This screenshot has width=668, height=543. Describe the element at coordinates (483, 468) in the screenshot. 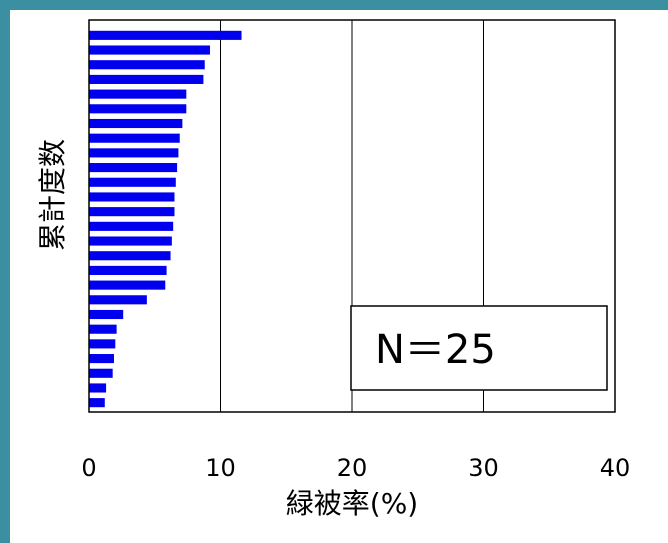

I see `x-tick-label-30: 30` at that location.